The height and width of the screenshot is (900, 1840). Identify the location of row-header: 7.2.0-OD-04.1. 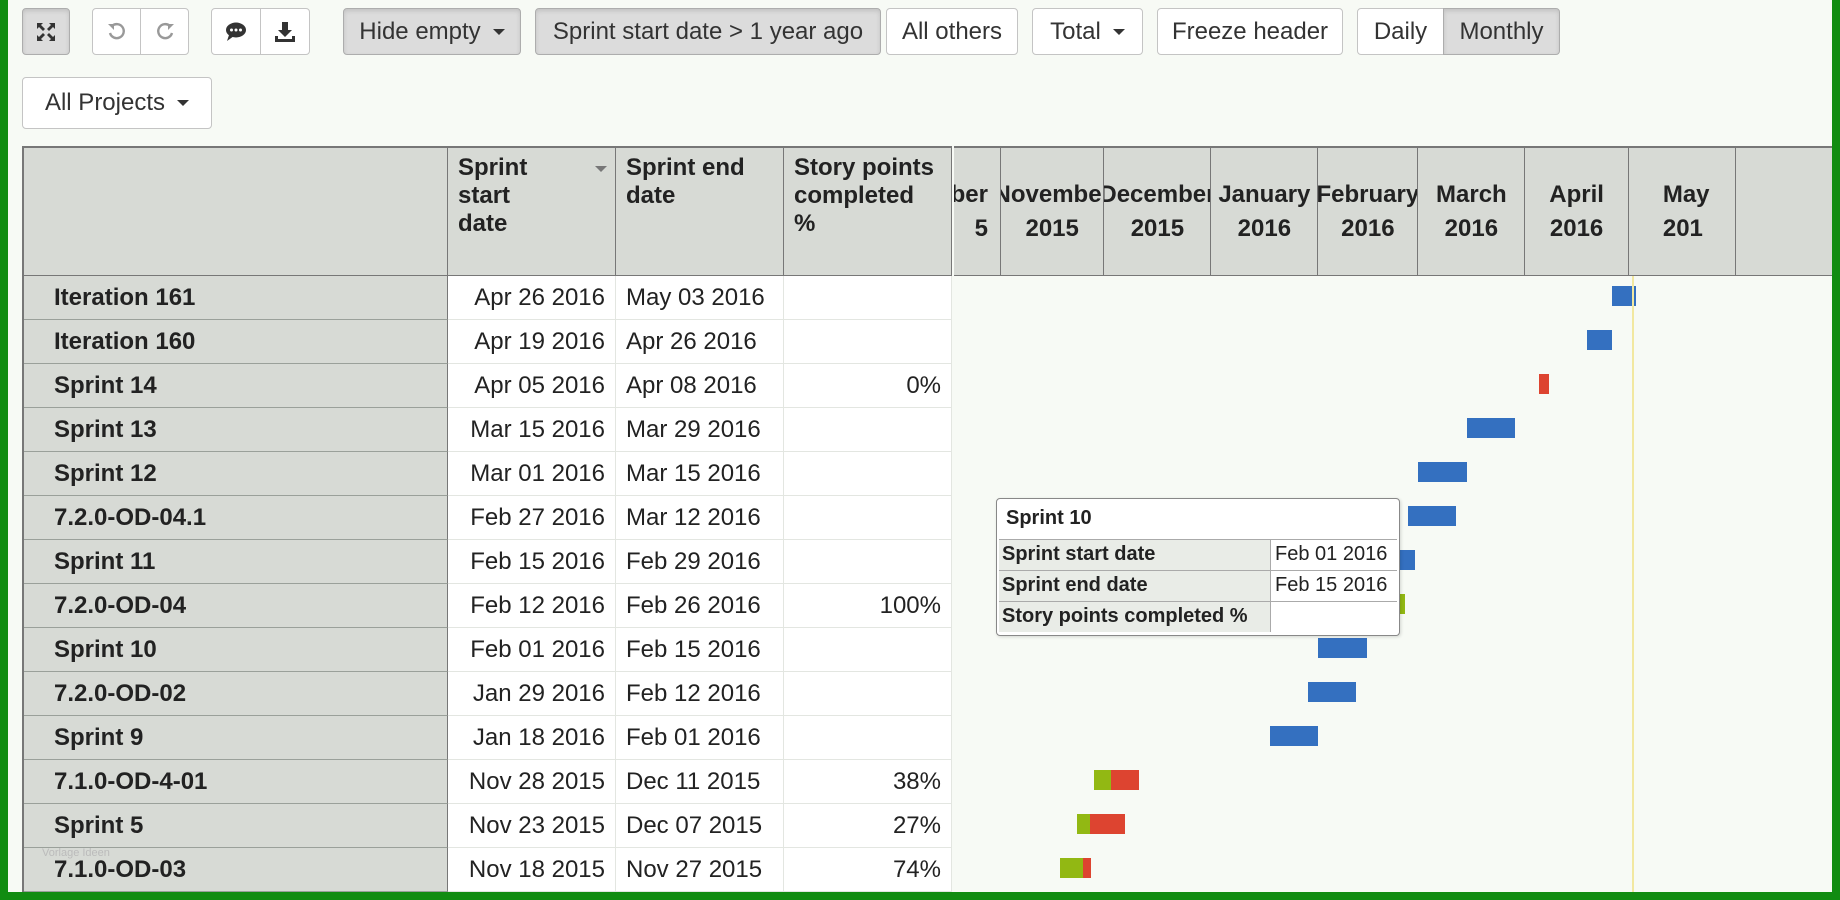
(236, 518).